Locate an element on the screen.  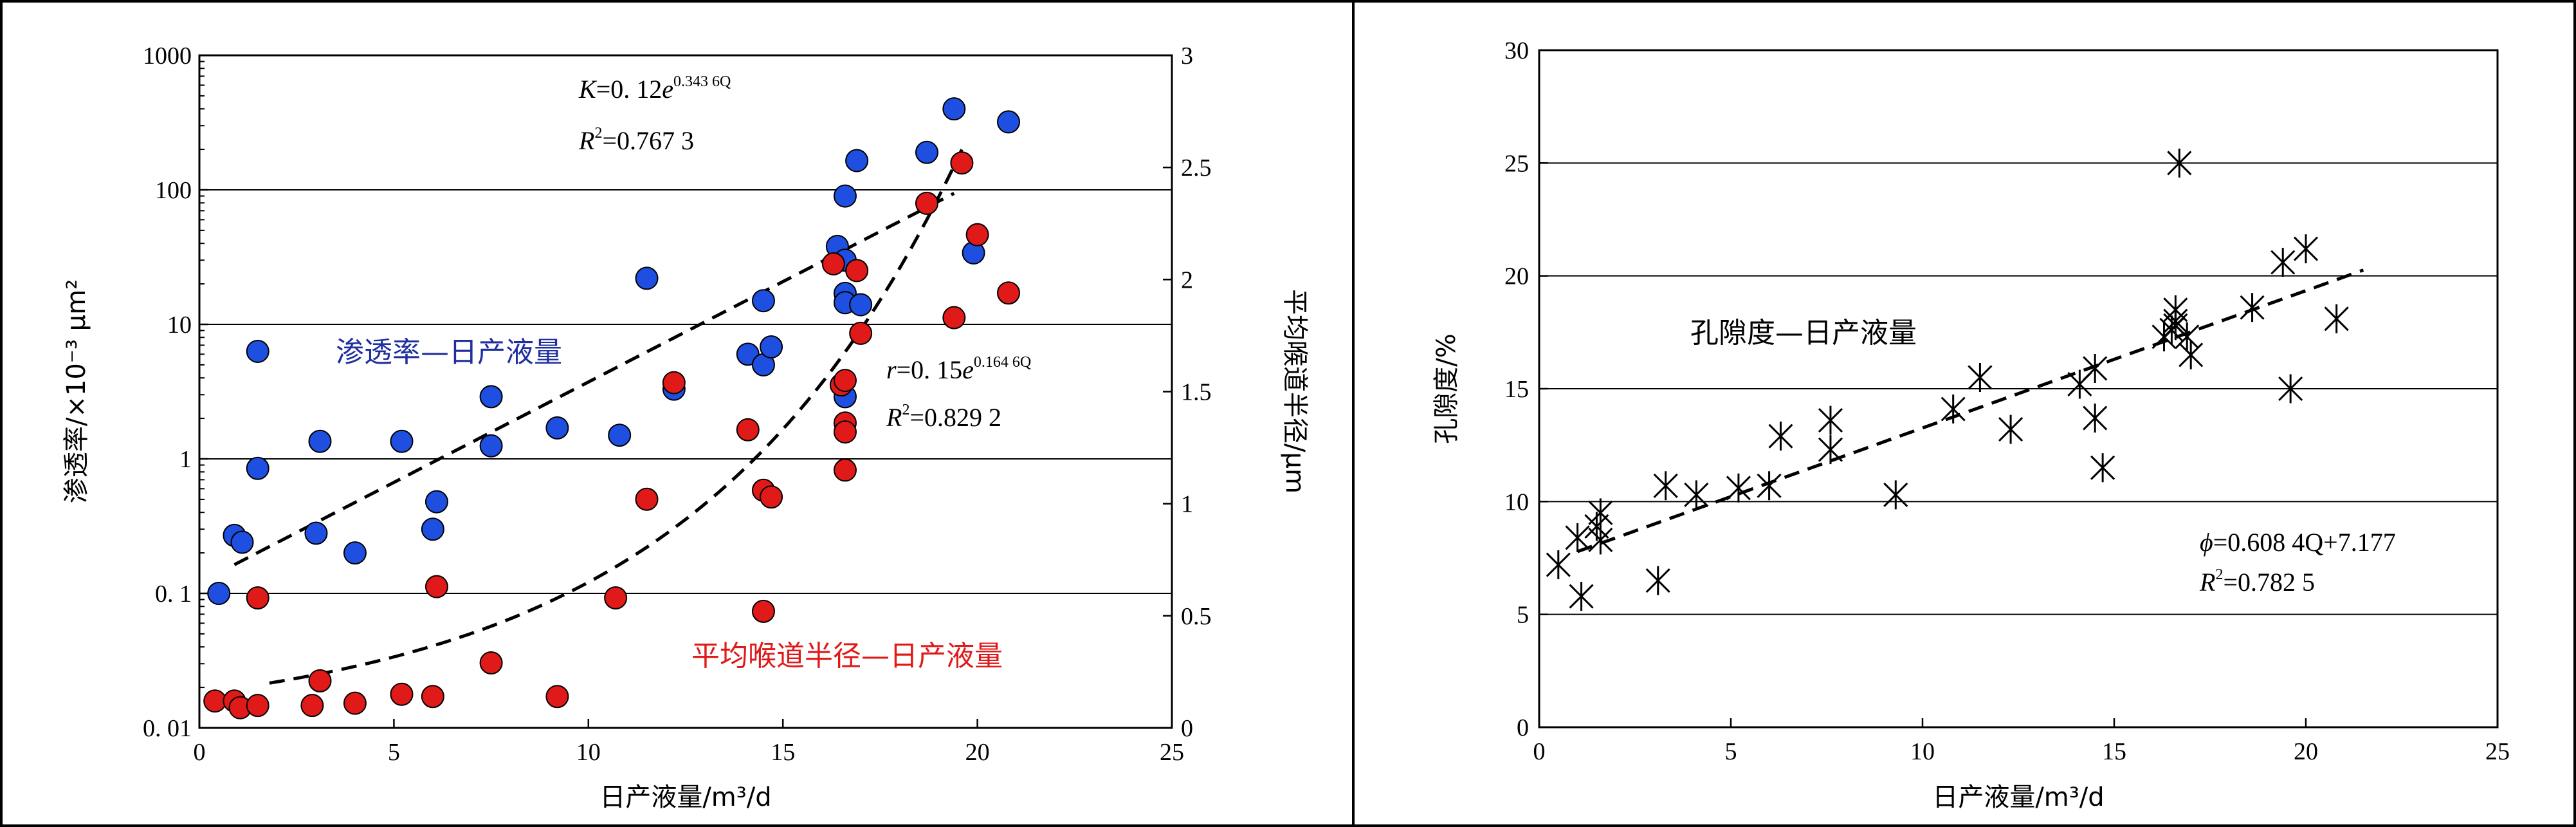
perm-fit-r2: R2=0.767 3 is located at coordinates (636, 140).